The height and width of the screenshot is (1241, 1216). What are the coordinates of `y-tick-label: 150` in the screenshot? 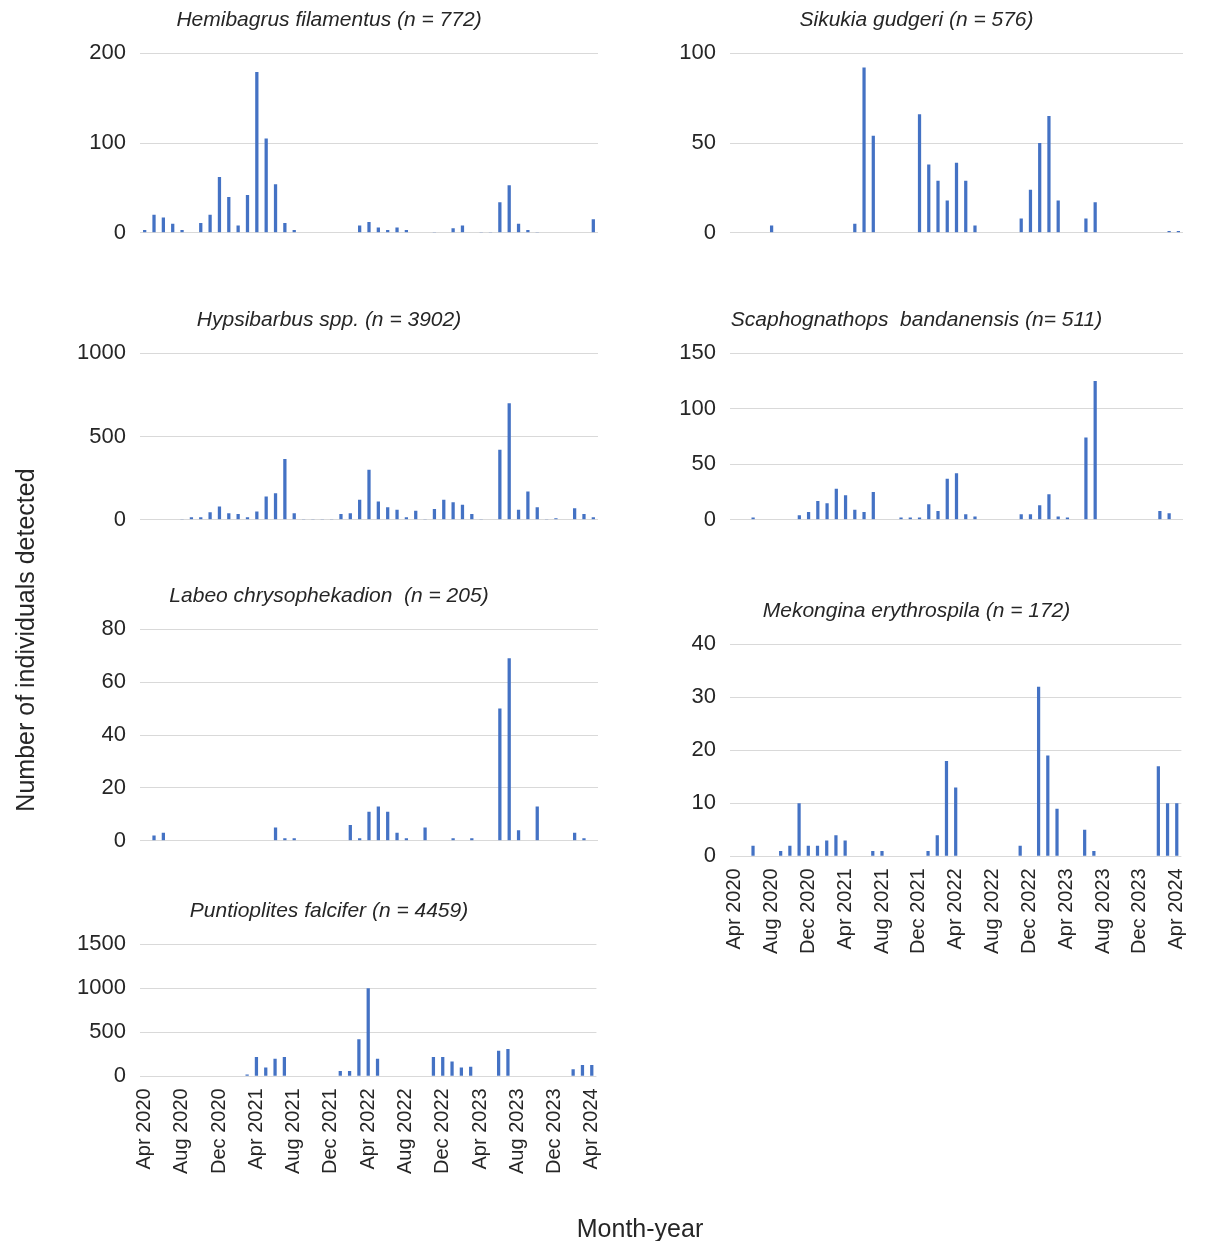 It's located at (697, 352).